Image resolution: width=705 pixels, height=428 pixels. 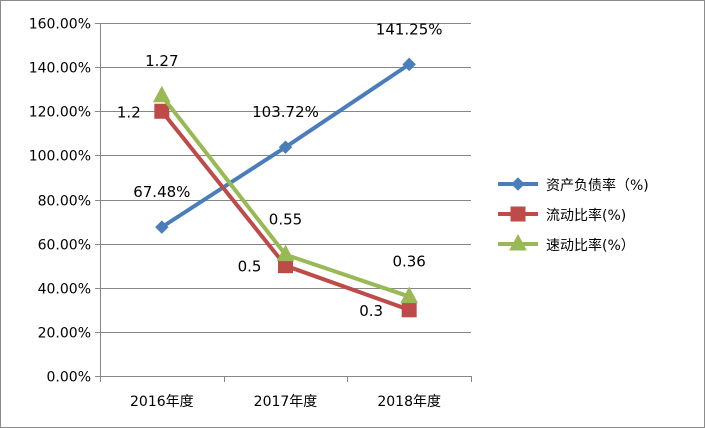 I want to click on legend-label: 流动比率(%), so click(x=586, y=215).